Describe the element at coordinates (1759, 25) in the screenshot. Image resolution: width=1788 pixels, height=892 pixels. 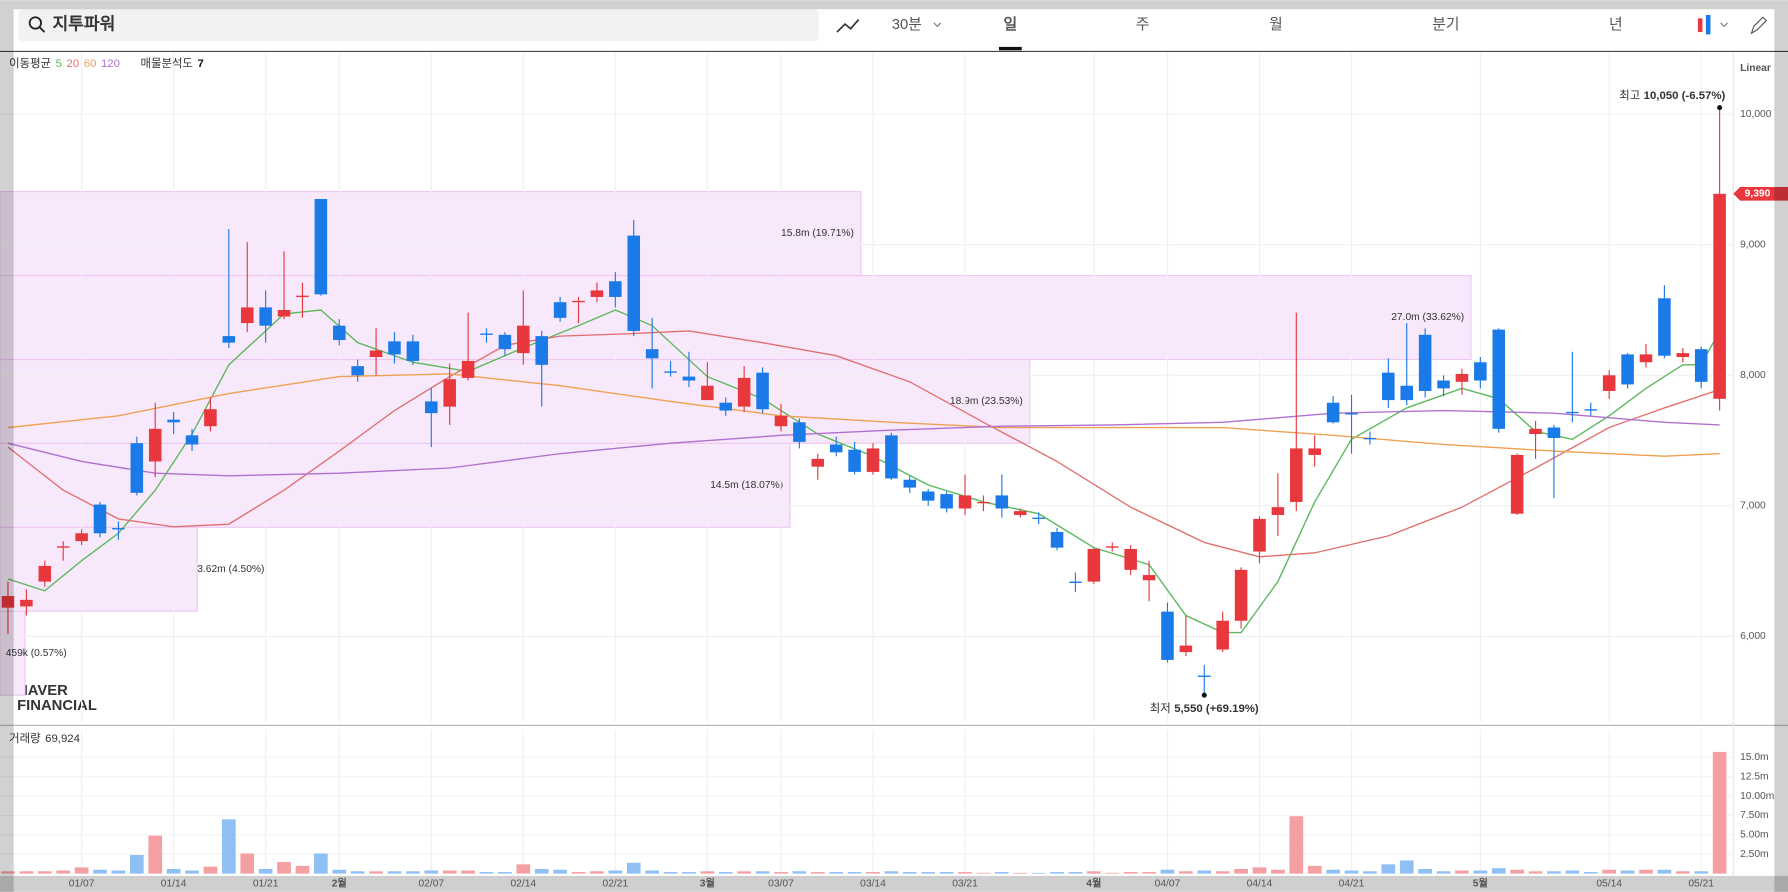
I see `draw-icon` at that location.